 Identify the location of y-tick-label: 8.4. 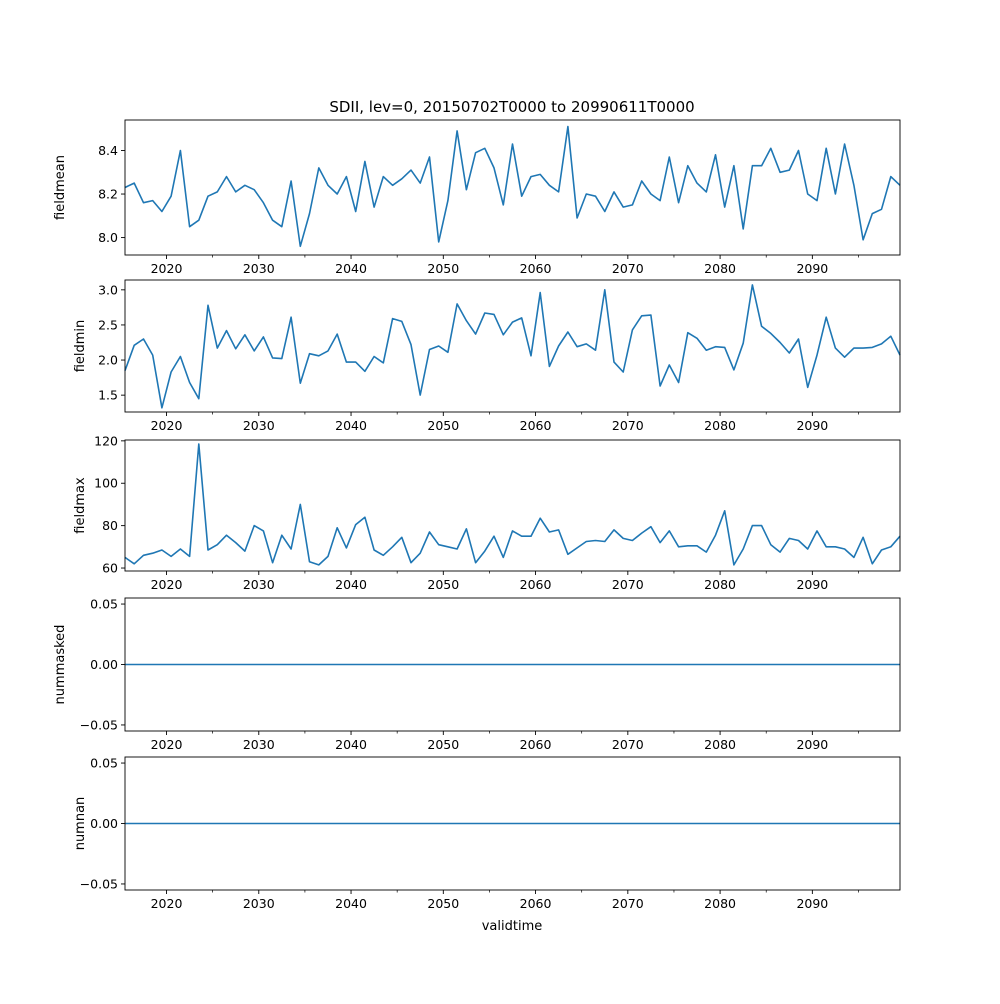
(108, 150).